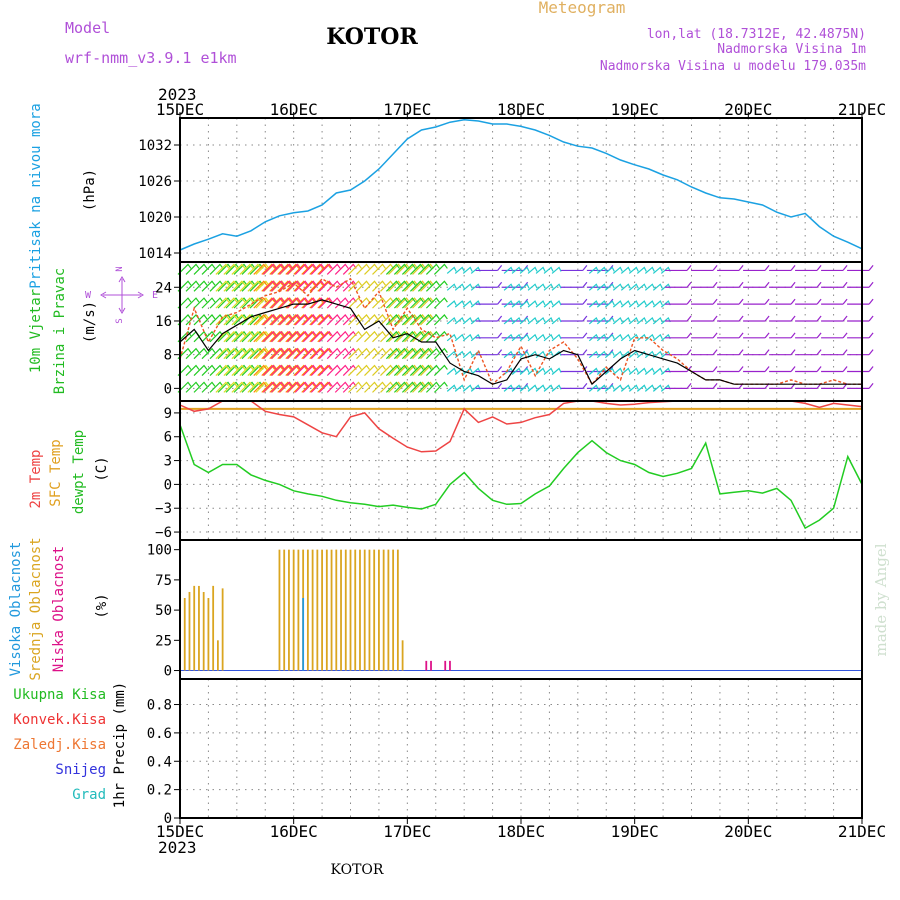 The image size is (900, 900). What do you see at coordinates (521, 831) in the screenshot?
I see `date-label-bottom: 18DEC` at bounding box center [521, 831].